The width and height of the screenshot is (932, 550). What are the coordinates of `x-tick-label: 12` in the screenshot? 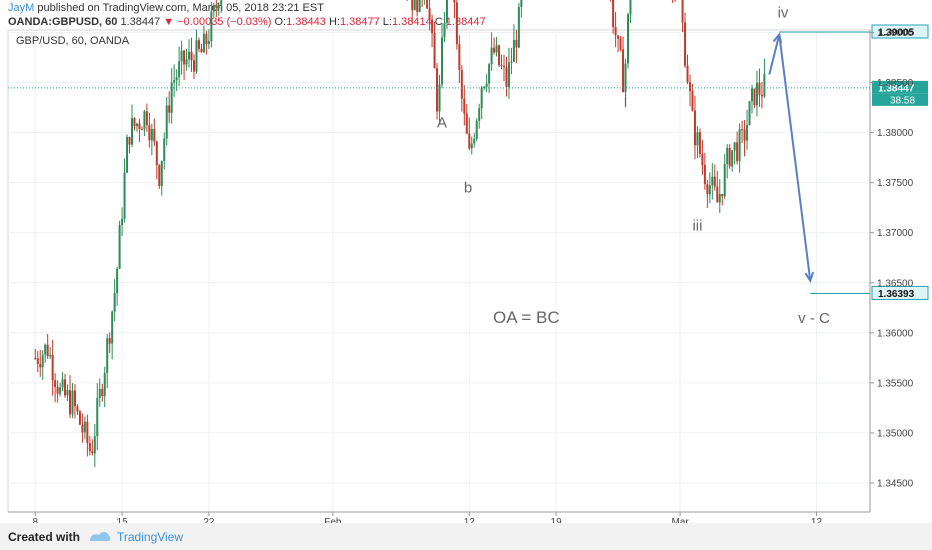 It's located at (470, 520).